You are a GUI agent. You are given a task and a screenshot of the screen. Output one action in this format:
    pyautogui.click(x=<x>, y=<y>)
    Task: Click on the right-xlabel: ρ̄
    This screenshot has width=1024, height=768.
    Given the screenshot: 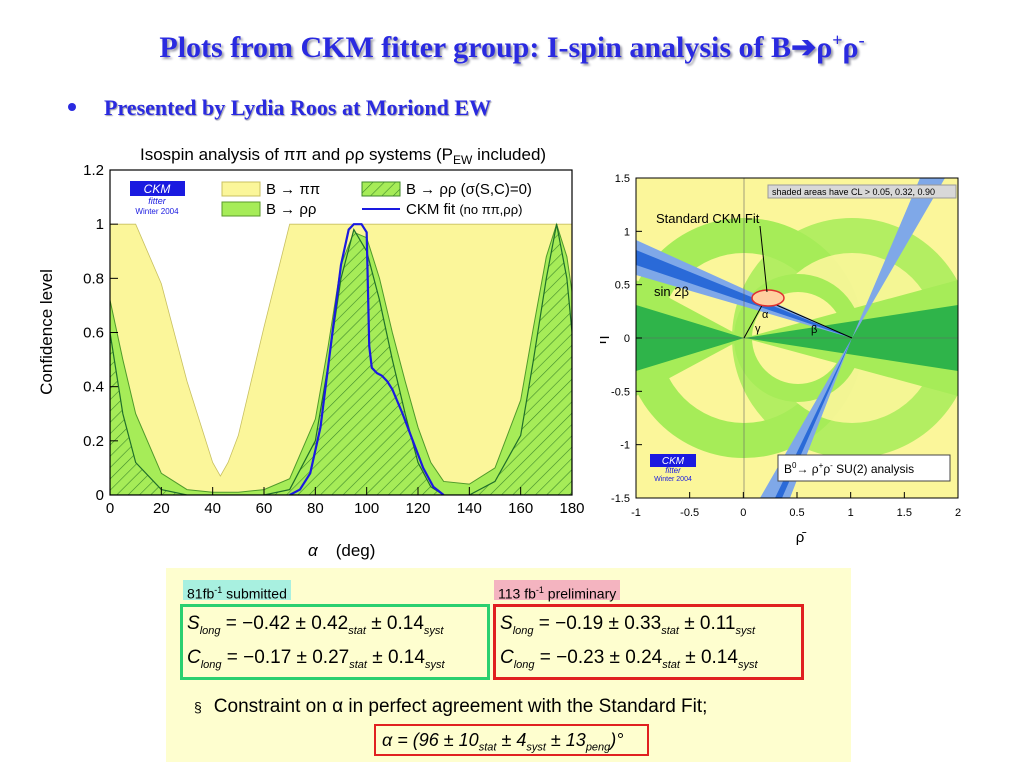 What is the action you would take?
    pyautogui.click(x=801, y=537)
    